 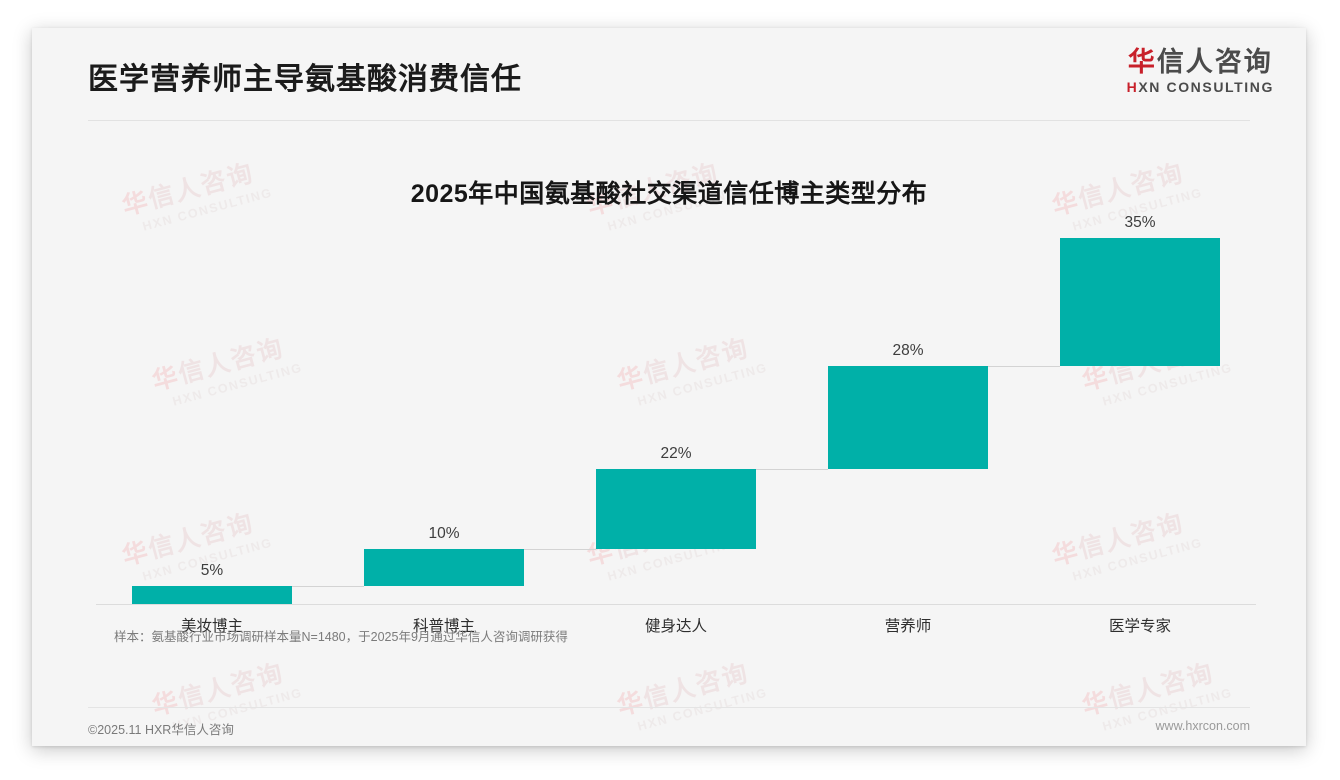 What do you see at coordinates (443, 626) in the screenshot?
I see `x-axis-label: 科普博主` at bounding box center [443, 626].